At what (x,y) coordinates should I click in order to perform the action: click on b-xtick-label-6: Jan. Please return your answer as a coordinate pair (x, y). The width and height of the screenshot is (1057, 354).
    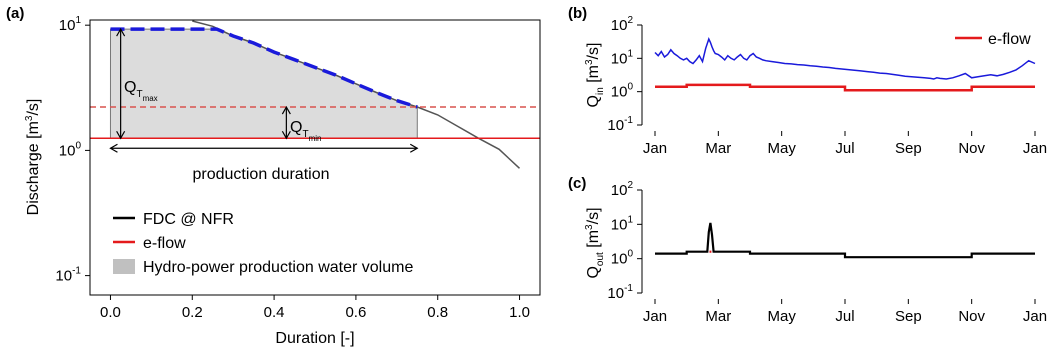
    Looking at the image, I should click on (1035, 148).